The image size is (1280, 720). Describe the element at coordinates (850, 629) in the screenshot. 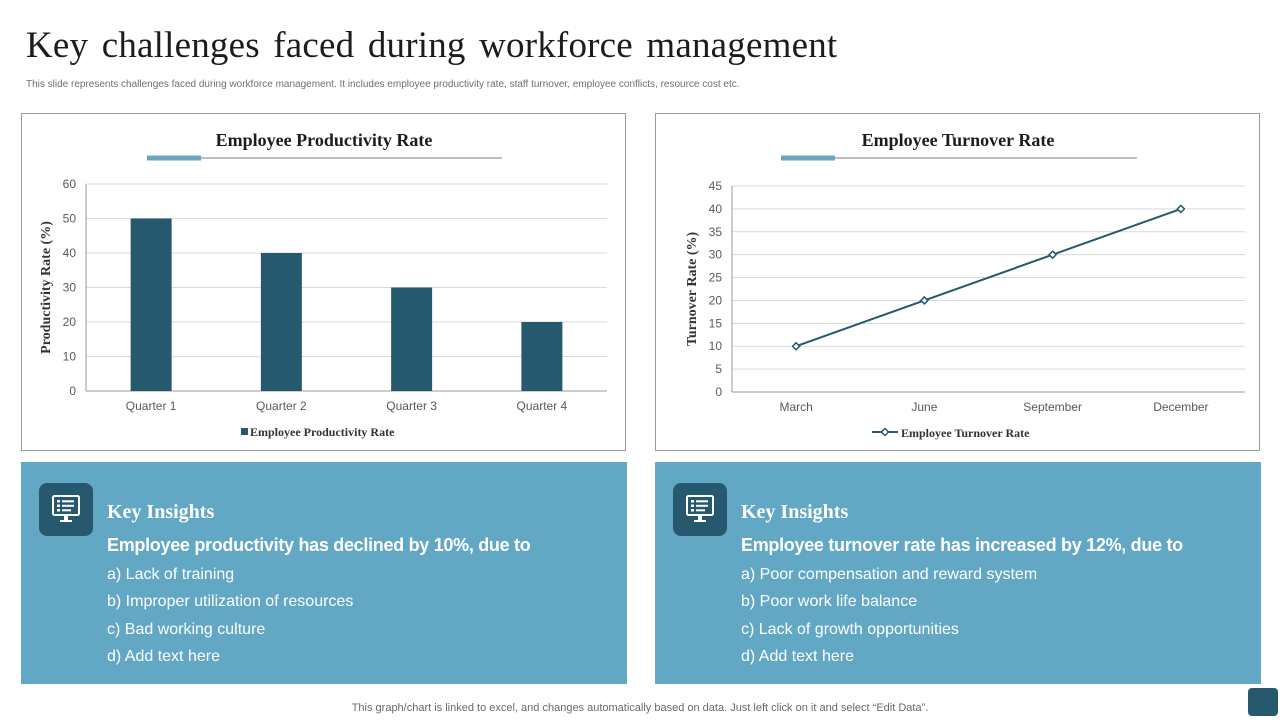

I see `list-item: c) Lack of growth opportunities` at that location.